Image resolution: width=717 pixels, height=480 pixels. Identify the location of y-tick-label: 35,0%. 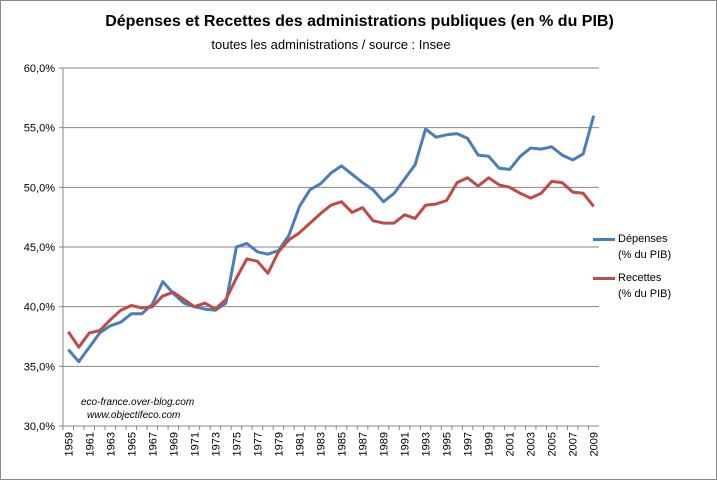
(39, 367).